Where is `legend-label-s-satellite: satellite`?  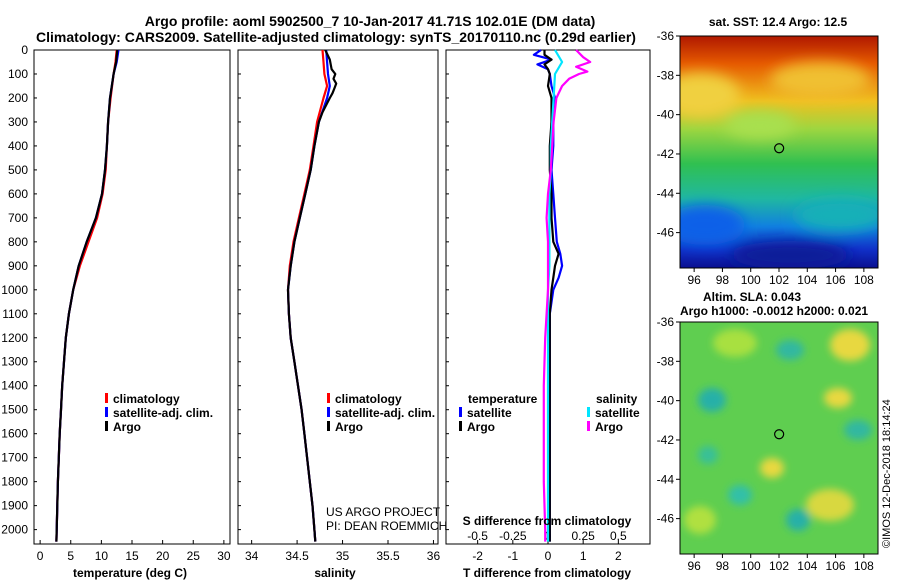
legend-label-s-satellite: satellite is located at coordinates (617, 413).